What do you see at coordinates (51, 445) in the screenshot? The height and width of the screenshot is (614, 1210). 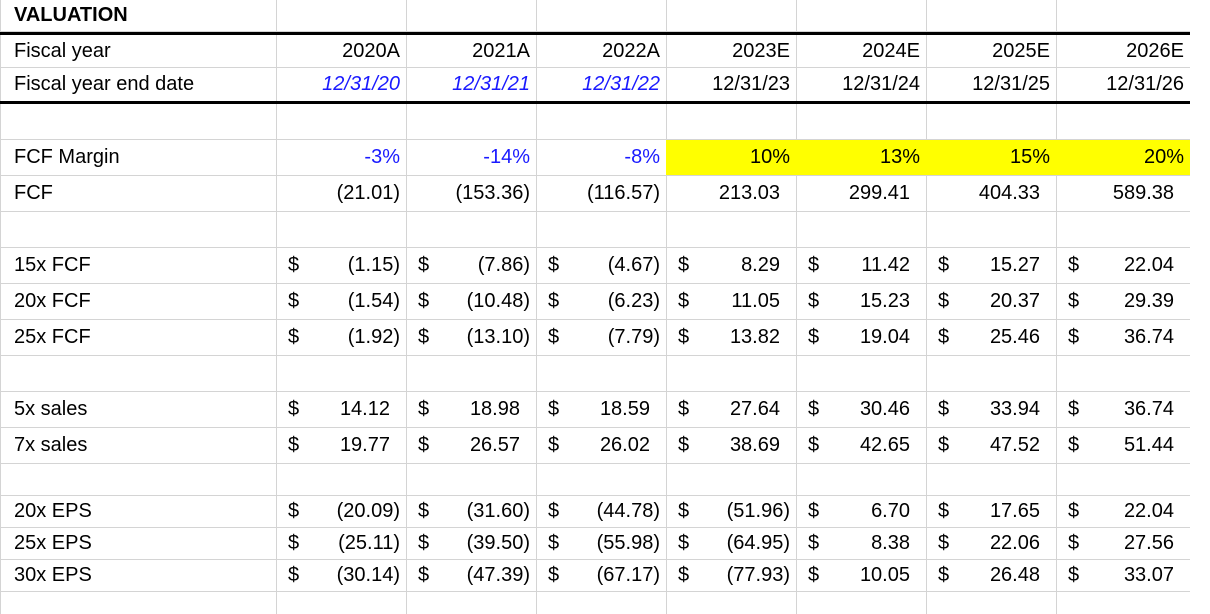 I see `sales-multiple-label: 7x sales` at bounding box center [51, 445].